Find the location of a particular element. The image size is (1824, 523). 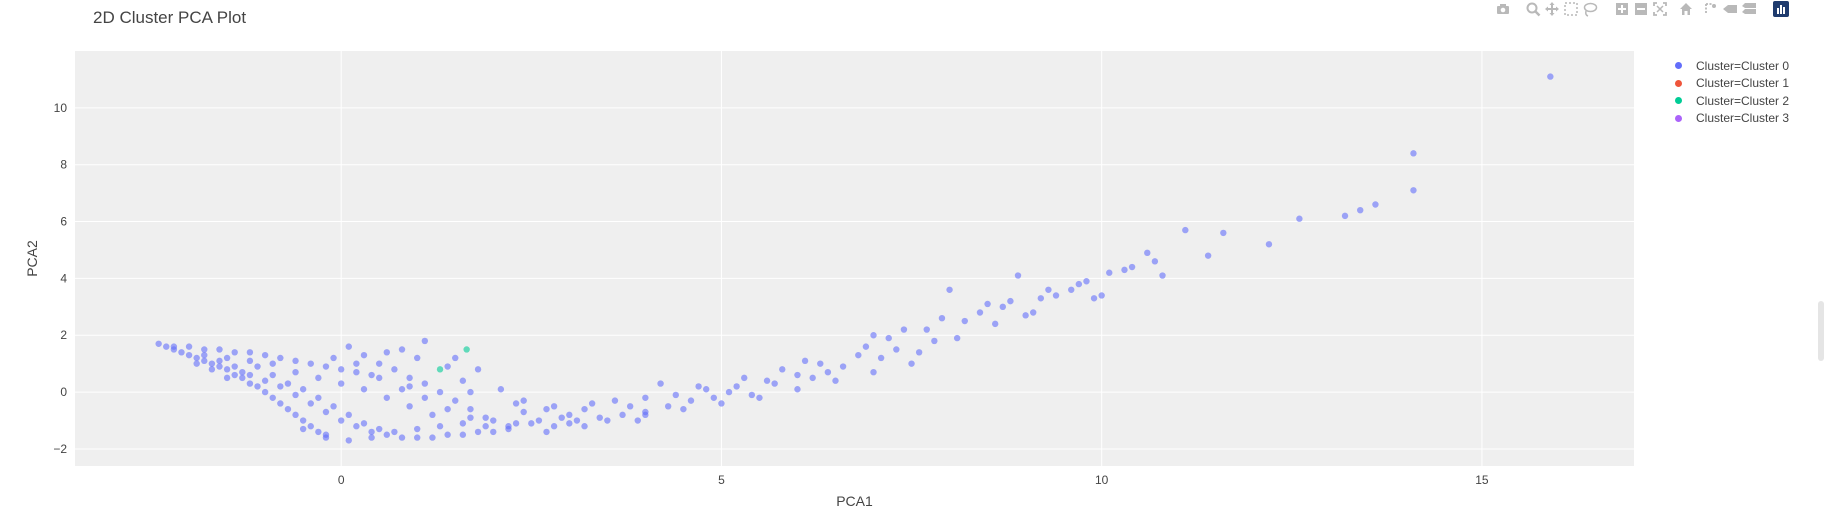

plotly-logo-icon is located at coordinates (1781, 9).